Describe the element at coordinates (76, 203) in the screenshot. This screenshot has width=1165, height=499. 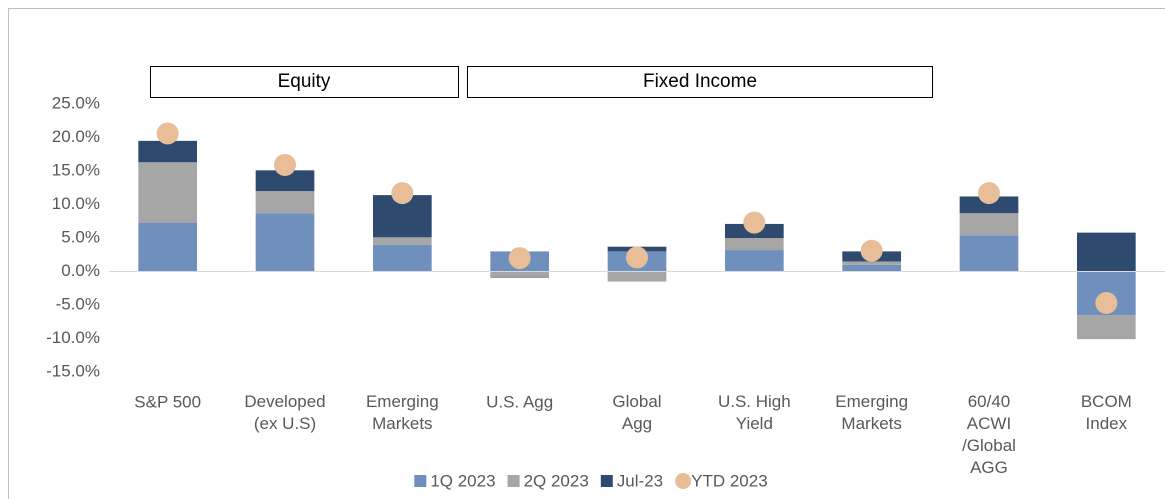
I see `y-tick-label: 10.0%` at that location.